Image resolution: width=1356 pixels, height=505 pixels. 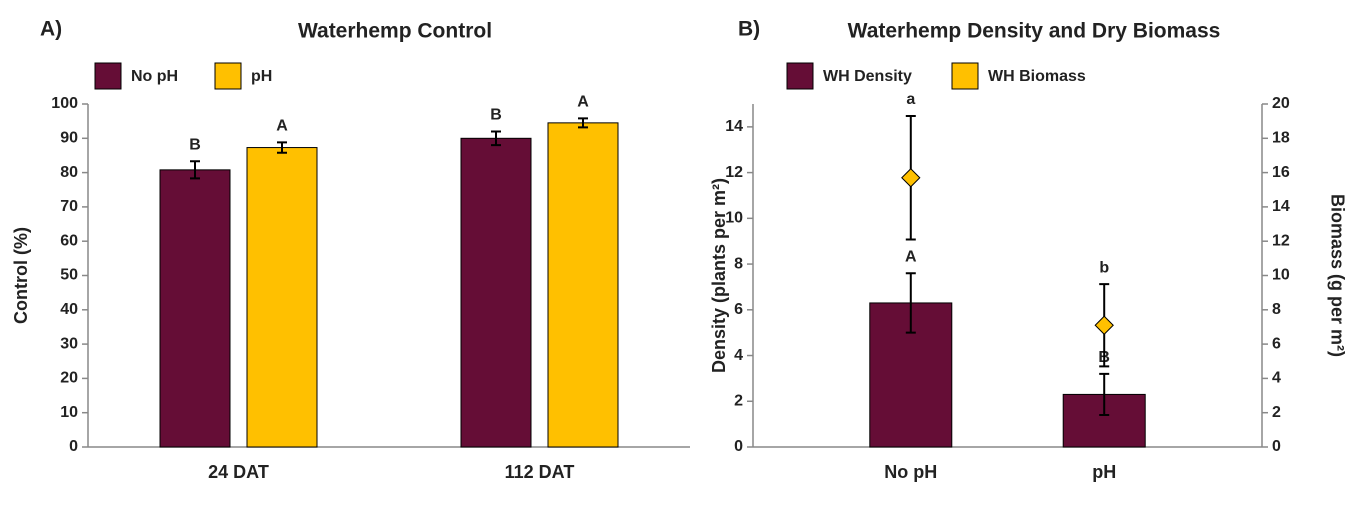 I want to click on y2-tick-label: 0, so click(x=1276, y=446).